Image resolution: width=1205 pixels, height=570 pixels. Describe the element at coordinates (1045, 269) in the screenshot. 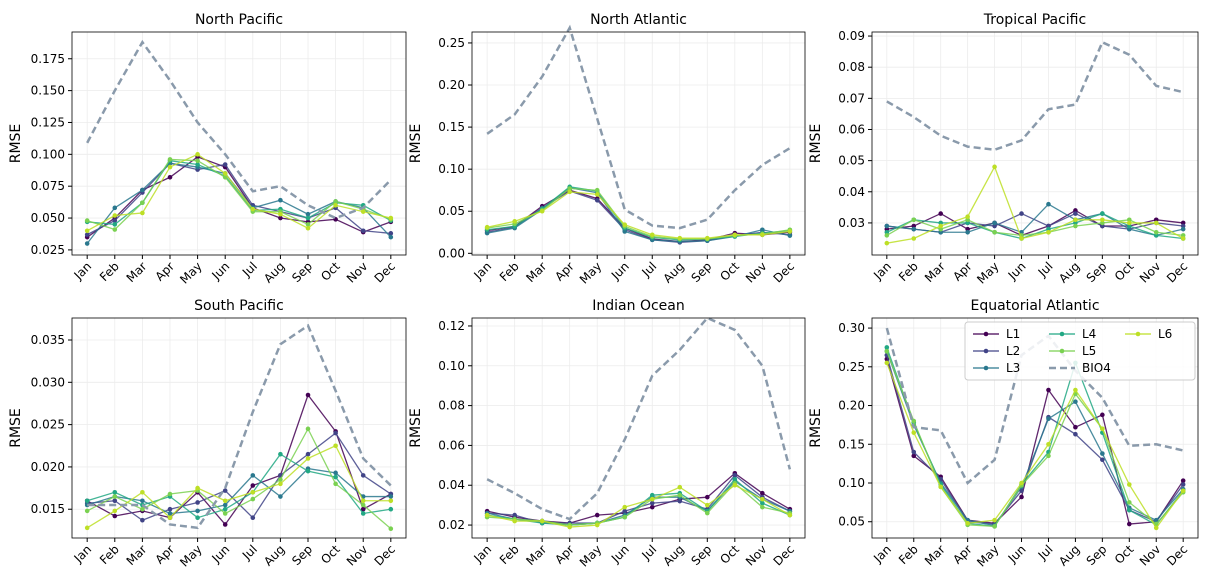

I see `x-tick-label: Jul` at that location.